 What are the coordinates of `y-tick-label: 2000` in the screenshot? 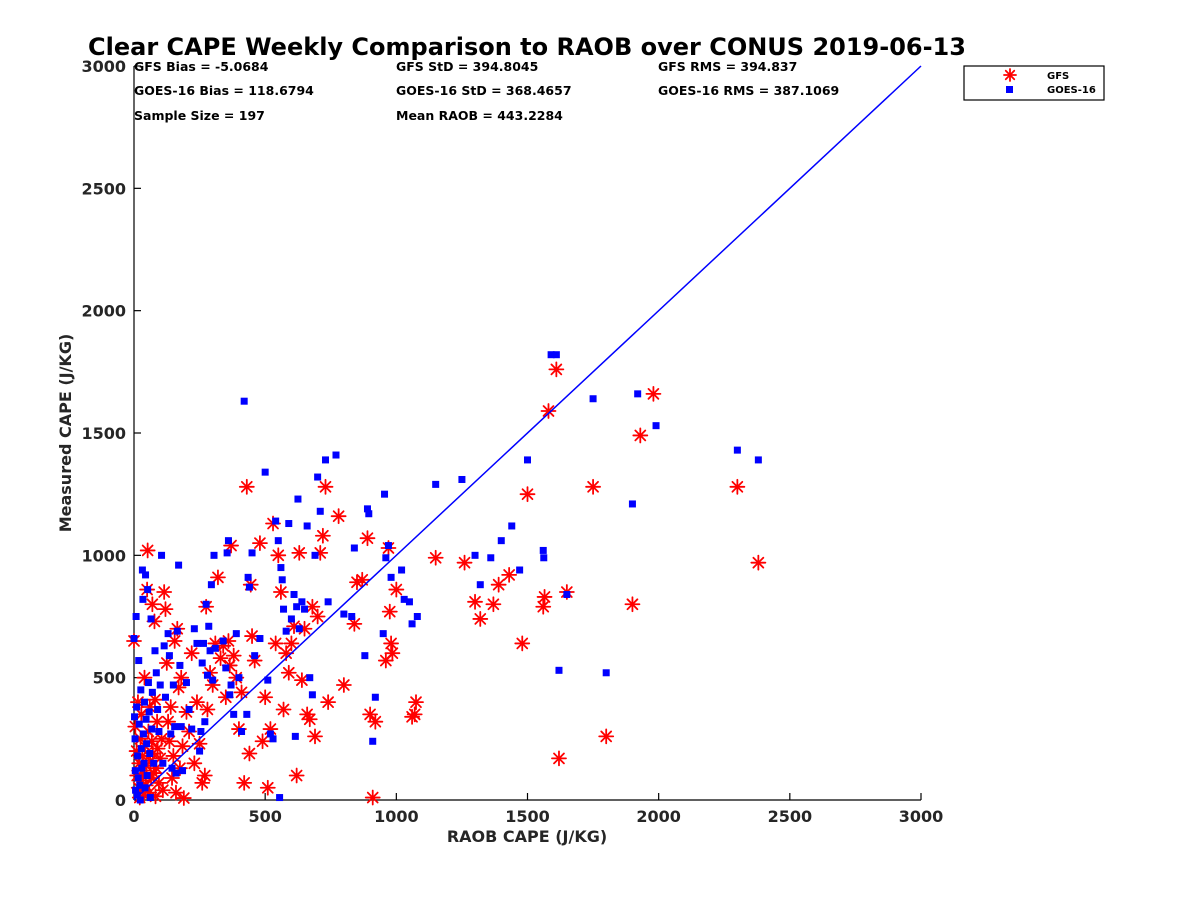 It's located at (103, 311).